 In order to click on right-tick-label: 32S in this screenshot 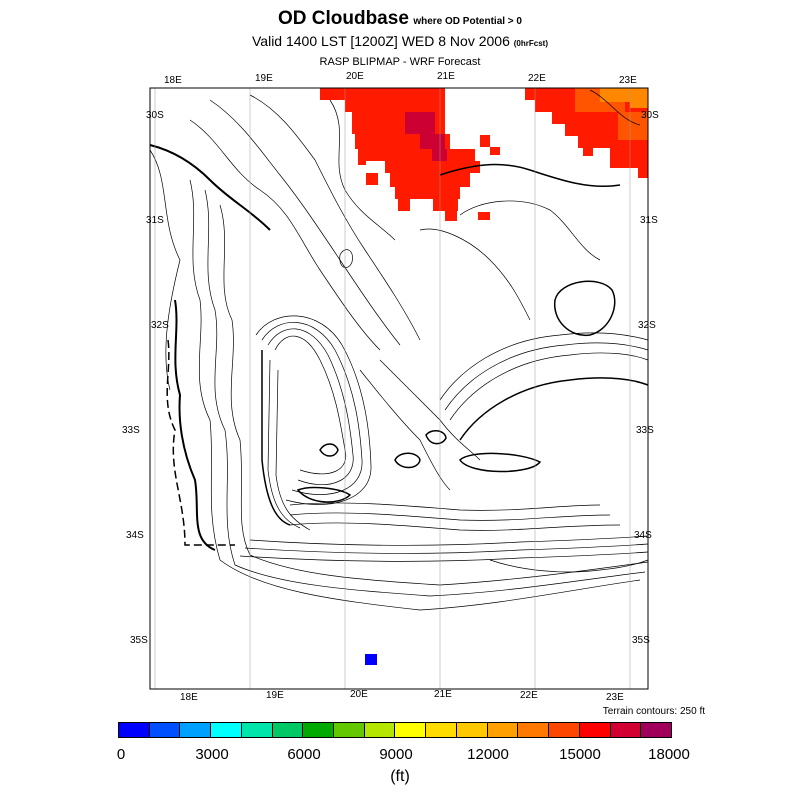, I will do `click(647, 325)`.